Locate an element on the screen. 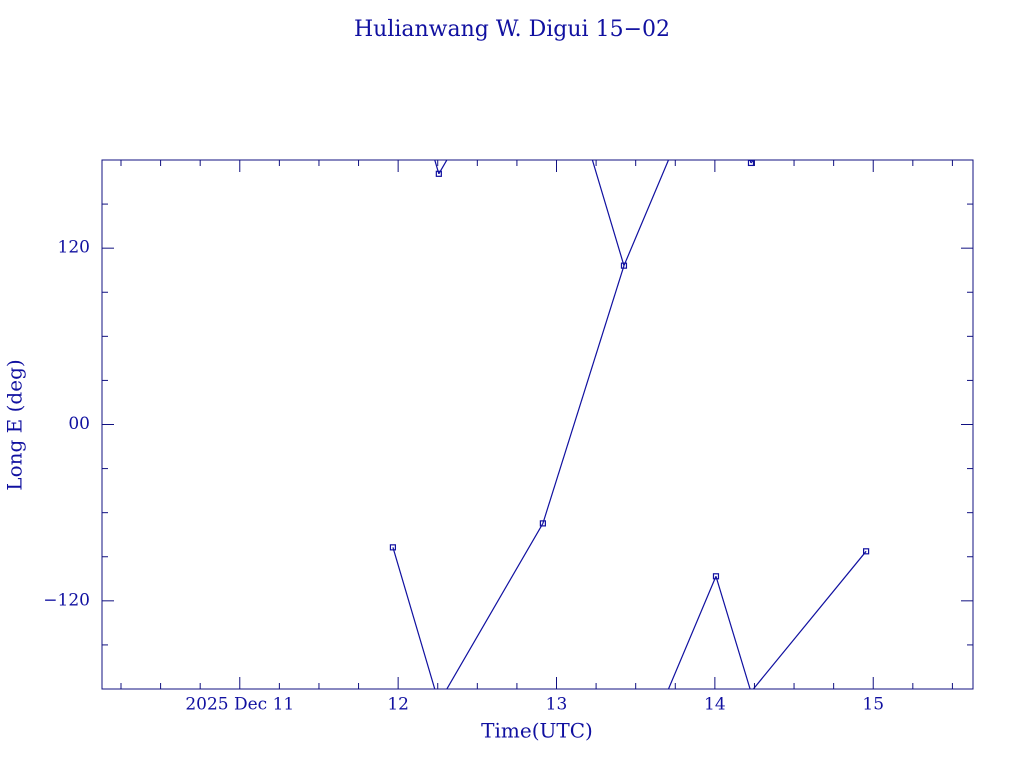 Image resolution: width=1024 pixels, height=768 pixels. x-tick-label: 14 is located at coordinates (715, 705).